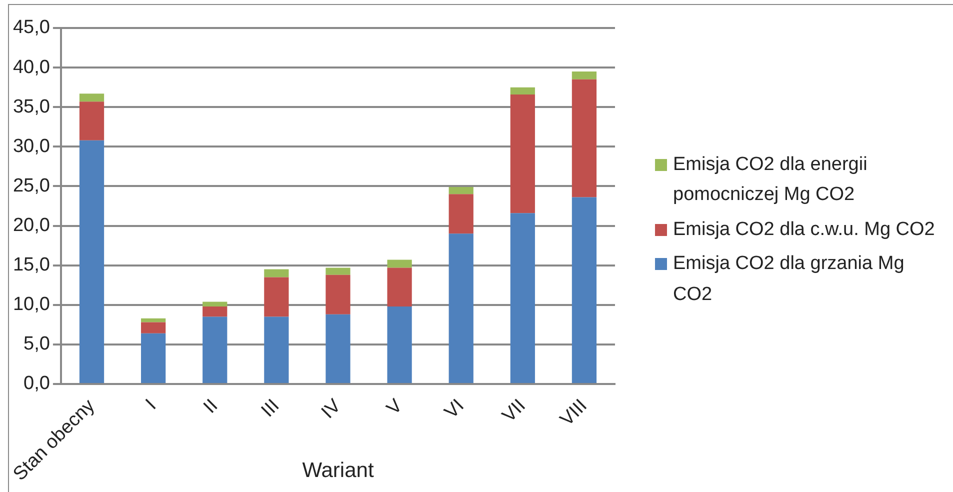 Image resolution: width=953 pixels, height=492 pixels. What do you see at coordinates (514, 411) in the screenshot?
I see `x-tick-label: VII` at bounding box center [514, 411].